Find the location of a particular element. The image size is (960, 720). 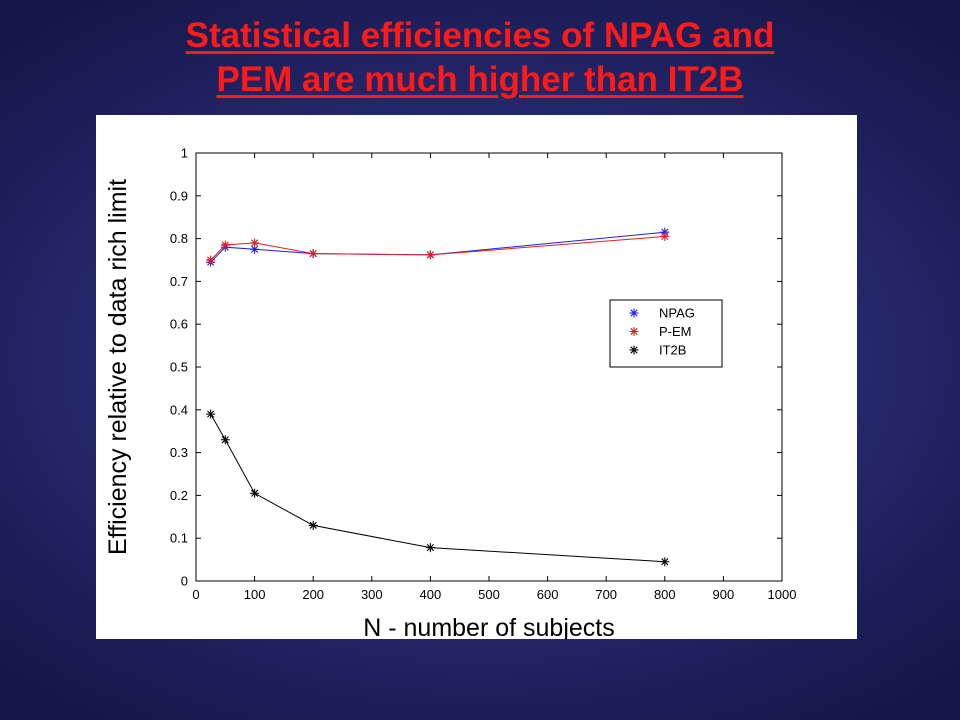

legend-box is located at coordinates (666, 333).